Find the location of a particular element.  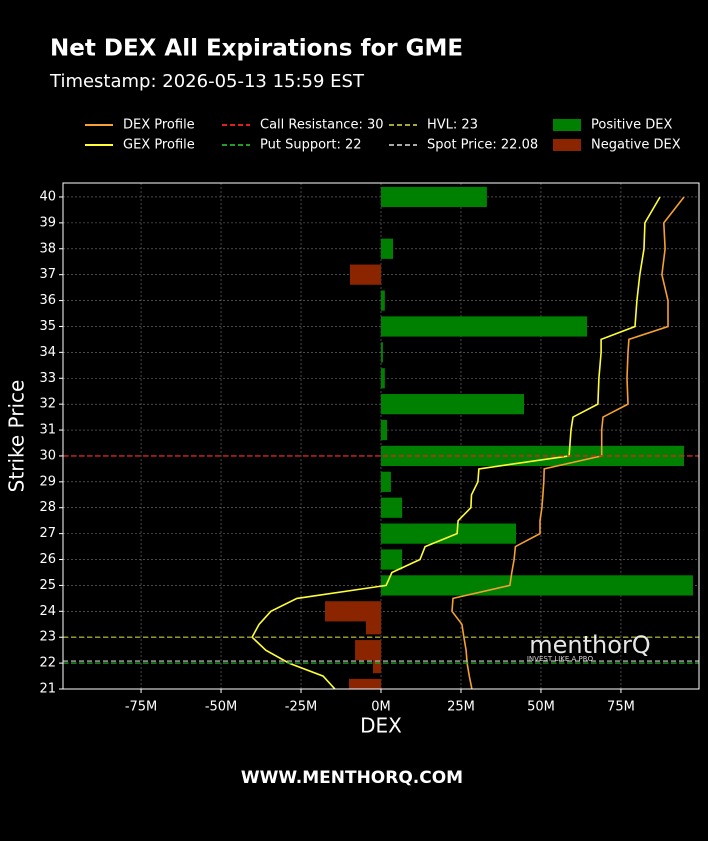

legend-label: Put Support: 22 is located at coordinates (311, 145).